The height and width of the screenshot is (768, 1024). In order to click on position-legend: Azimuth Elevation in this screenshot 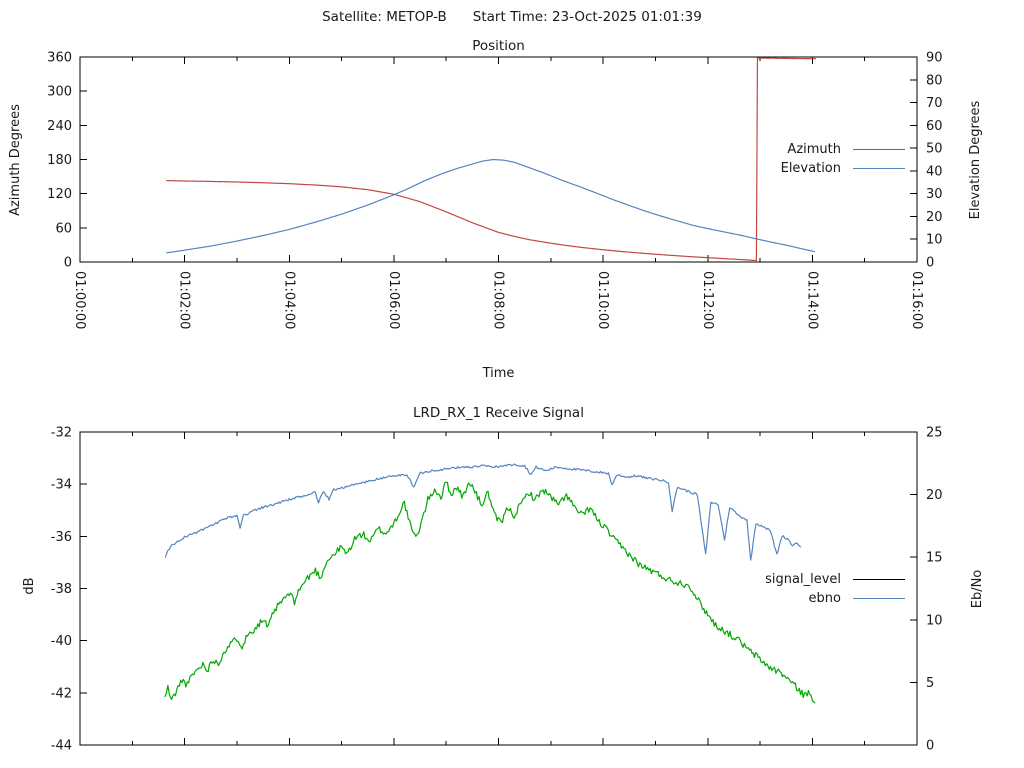, I will do `click(843, 159)`.